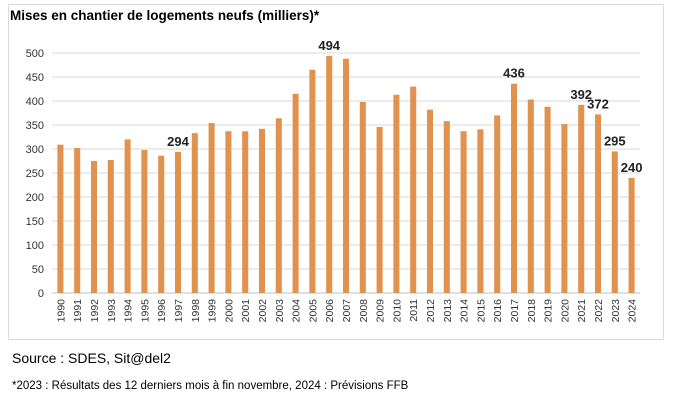 The width and height of the screenshot is (680, 412). Describe the element at coordinates (211, 208) in the screenshot. I see `bar-1999` at that location.